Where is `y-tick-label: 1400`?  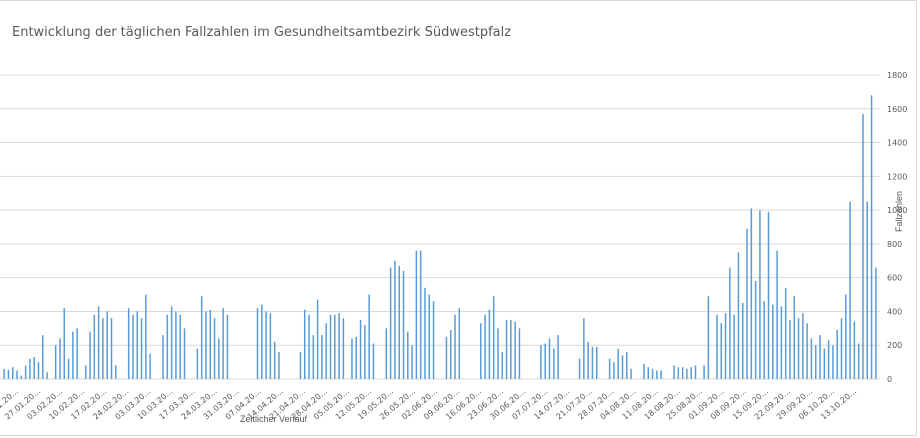 y-tick-label: 1400 is located at coordinates (897, 143).